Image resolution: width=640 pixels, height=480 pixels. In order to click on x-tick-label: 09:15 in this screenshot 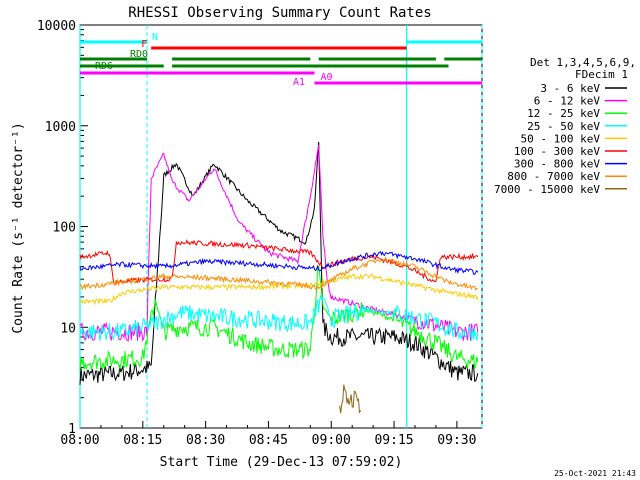, I will do `click(393, 440)`.